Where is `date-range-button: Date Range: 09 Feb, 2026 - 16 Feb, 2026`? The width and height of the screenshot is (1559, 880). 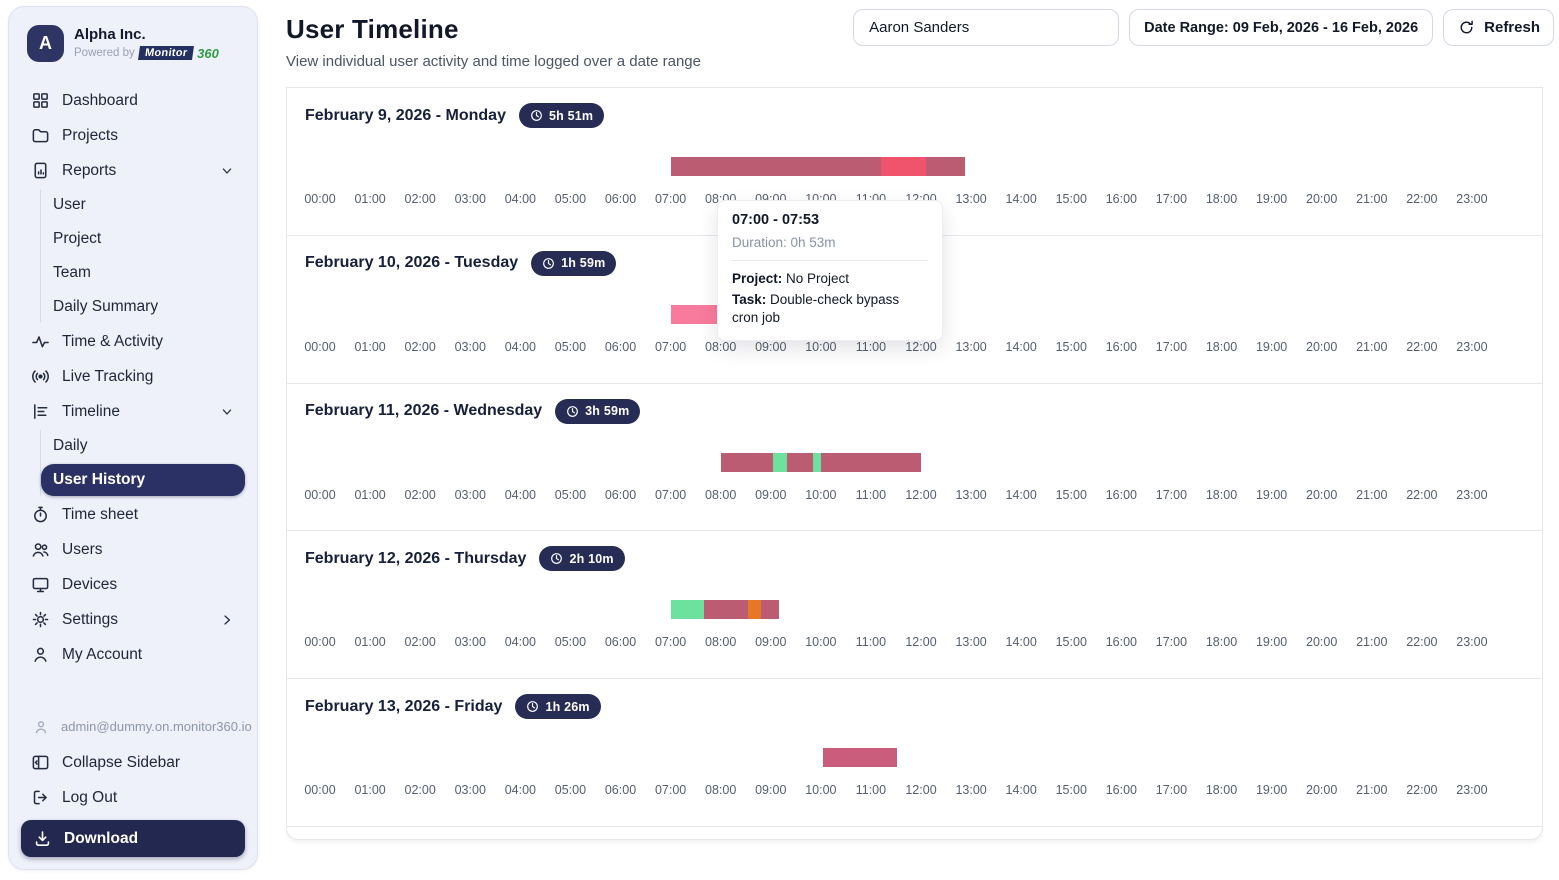
date-range-button: Date Range: 09 Feb, 2026 - 16 Feb, 2026 is located at coordinates (1281, 27).